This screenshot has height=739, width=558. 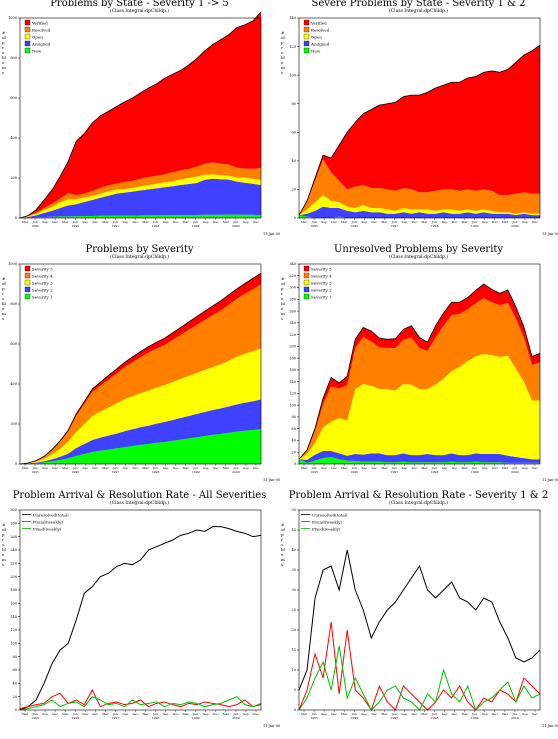 What do you see at coordinates (326, 529) in the screenshot?
I see `legend-label: Fixed(weekly)` at bounding box center [326, 529].